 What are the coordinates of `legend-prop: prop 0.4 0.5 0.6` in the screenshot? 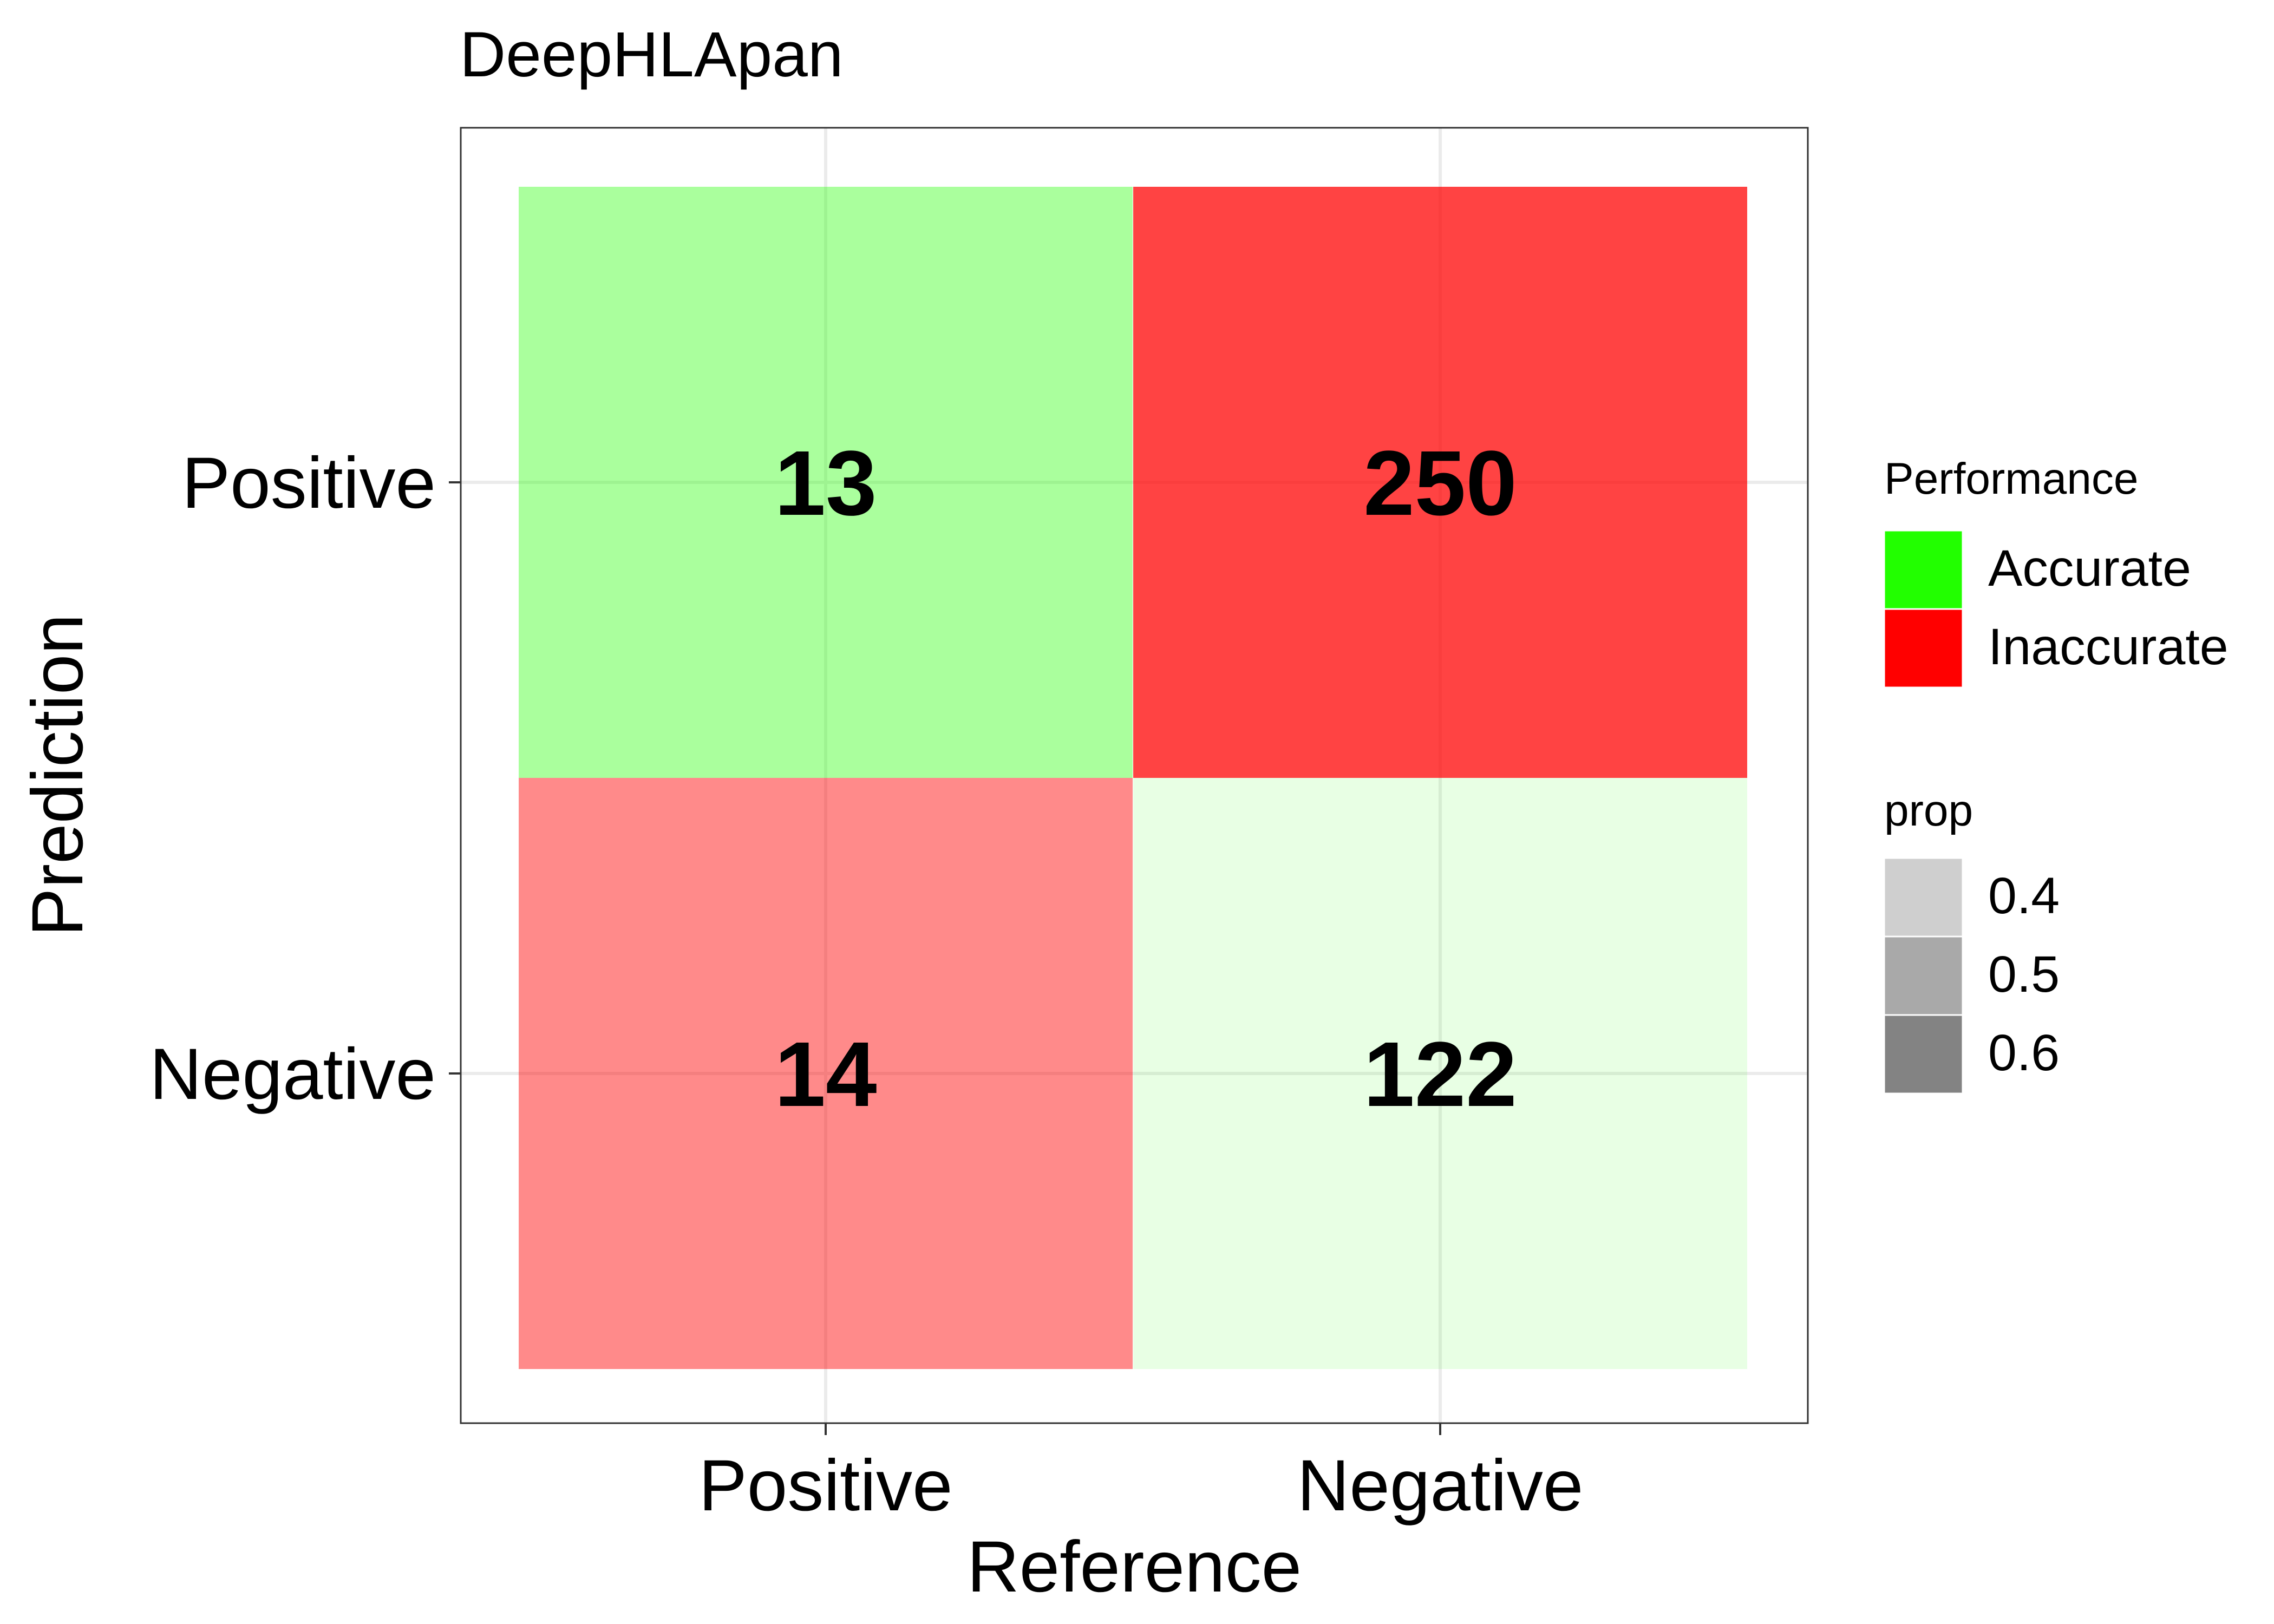 It's located at (1972, 940).